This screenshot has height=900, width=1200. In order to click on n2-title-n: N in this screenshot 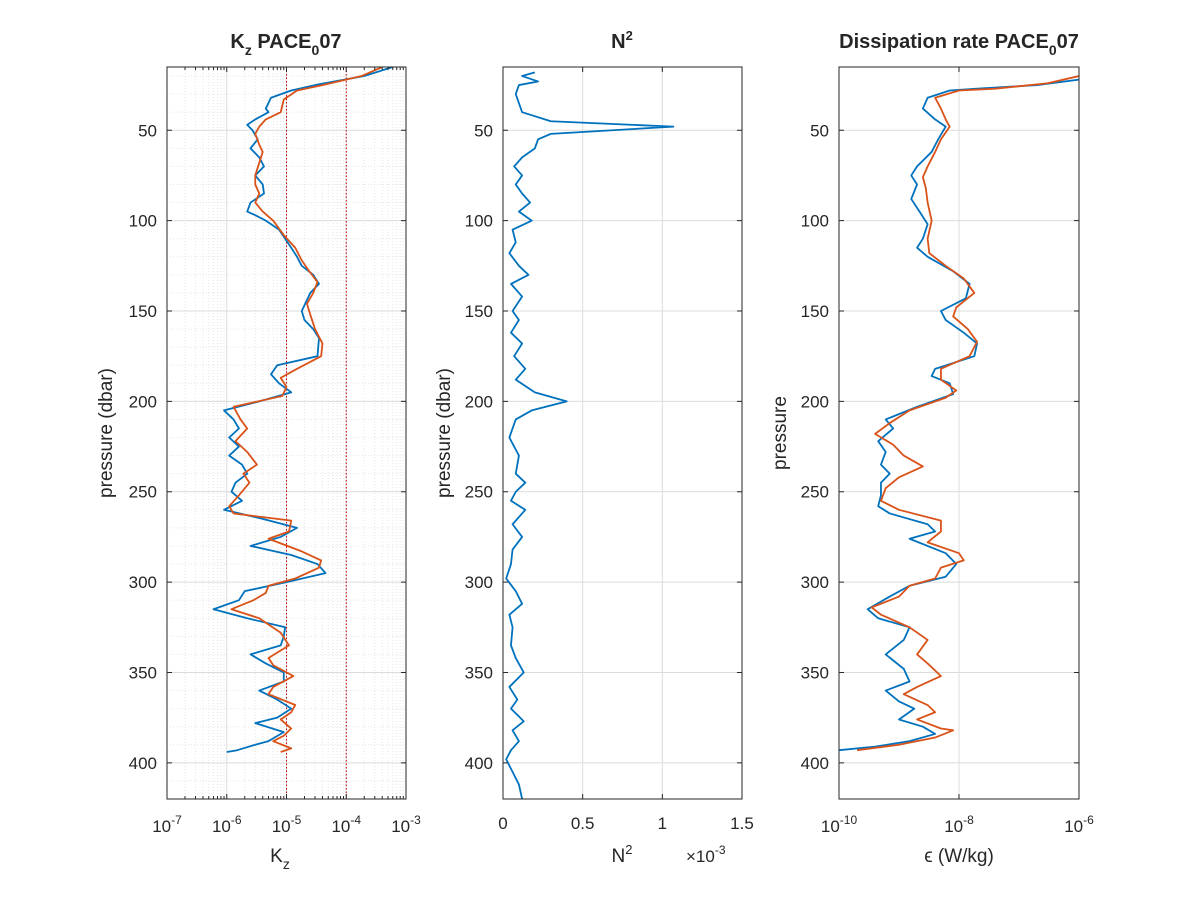, I will do `click(618, 42)`.